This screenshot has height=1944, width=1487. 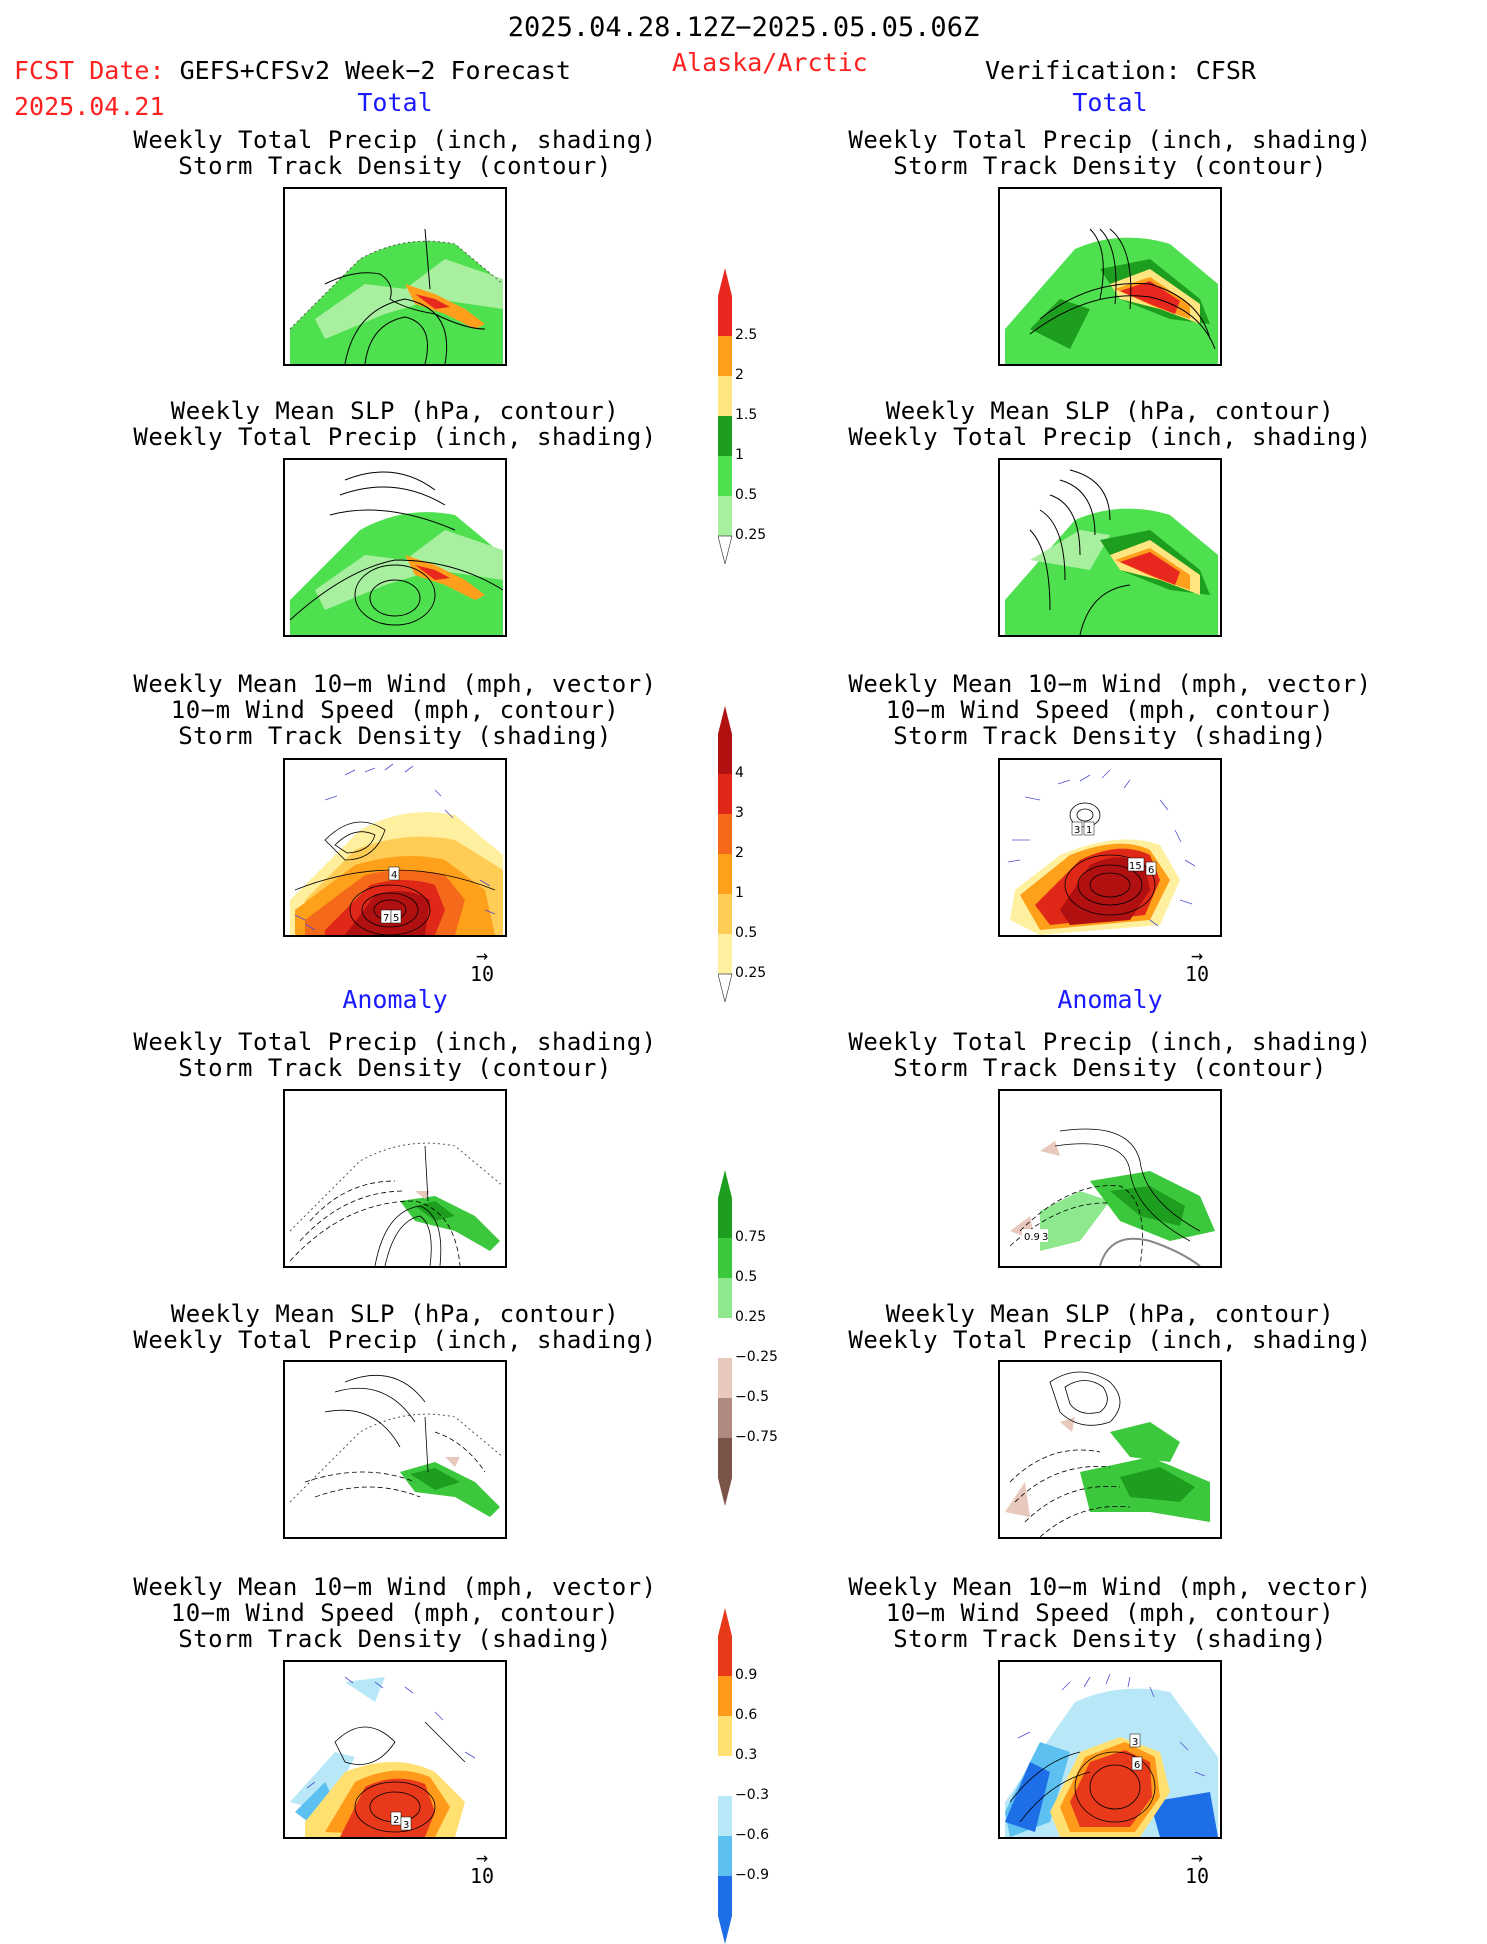 What do you see at coordinates (395, 276) in the screenshot?
I see `map-fcst-total-precip` at bounding box center [395, 276].